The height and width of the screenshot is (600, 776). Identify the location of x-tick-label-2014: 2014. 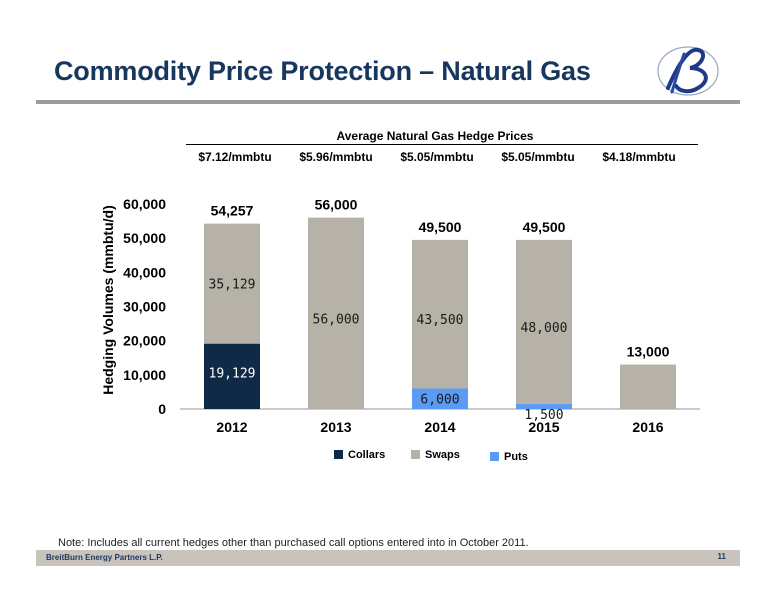
(439, 427).